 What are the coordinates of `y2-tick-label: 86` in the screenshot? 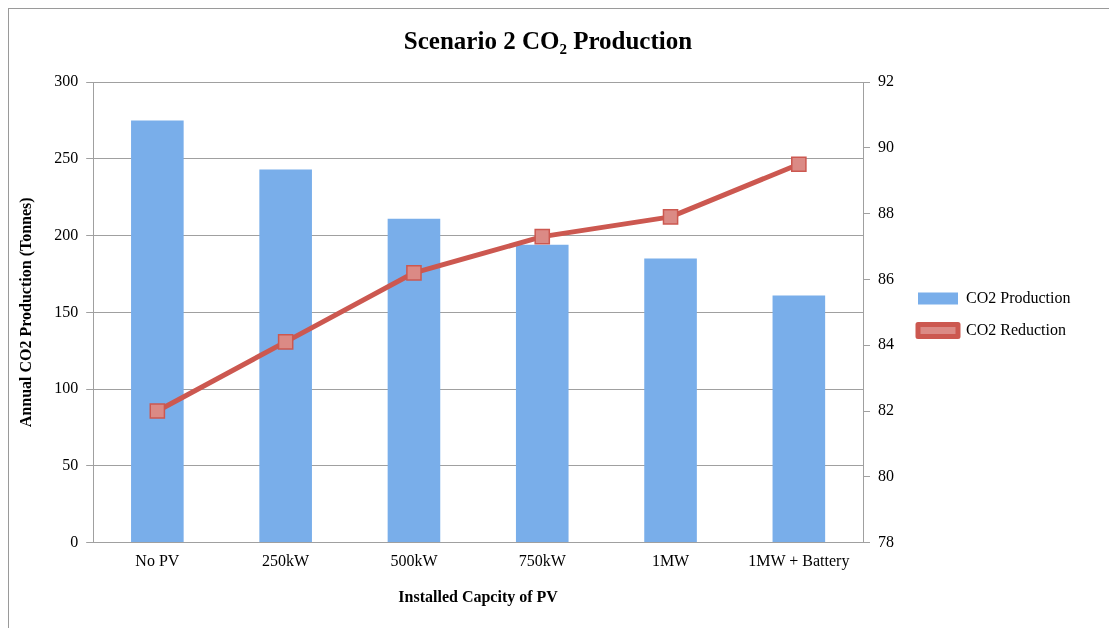 It's located at (886, 278).